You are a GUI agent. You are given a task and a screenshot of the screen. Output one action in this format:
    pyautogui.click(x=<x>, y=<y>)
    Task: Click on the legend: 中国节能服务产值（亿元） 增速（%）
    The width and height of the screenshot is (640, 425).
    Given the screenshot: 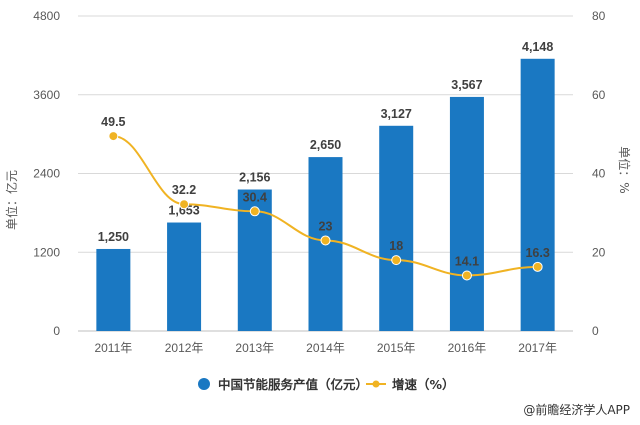 What is the action you would take?
    pyautogui.click(x=326, y=384)
    